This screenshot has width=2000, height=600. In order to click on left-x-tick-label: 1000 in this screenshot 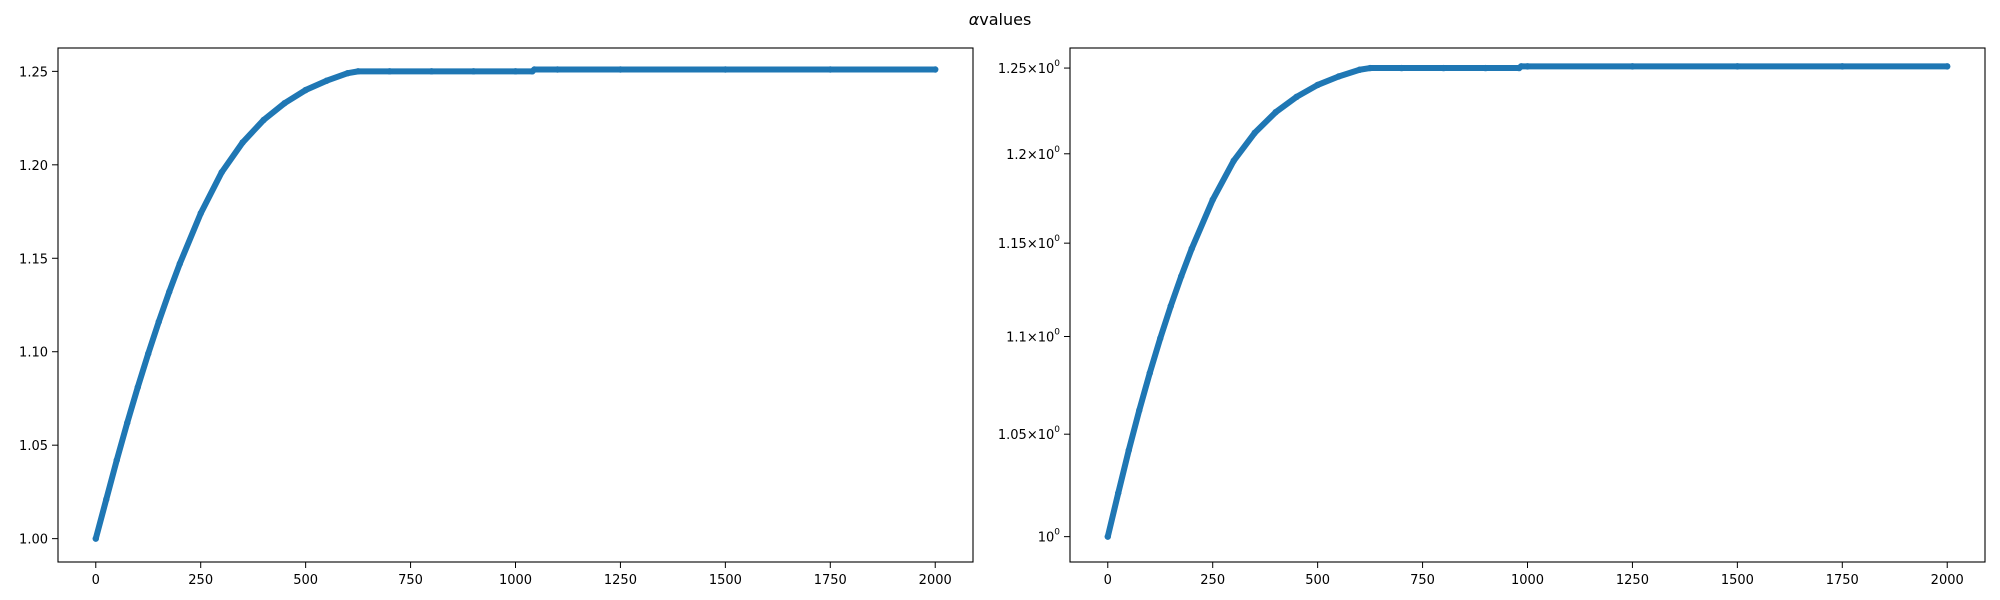, I will do `click(515, 580)`.